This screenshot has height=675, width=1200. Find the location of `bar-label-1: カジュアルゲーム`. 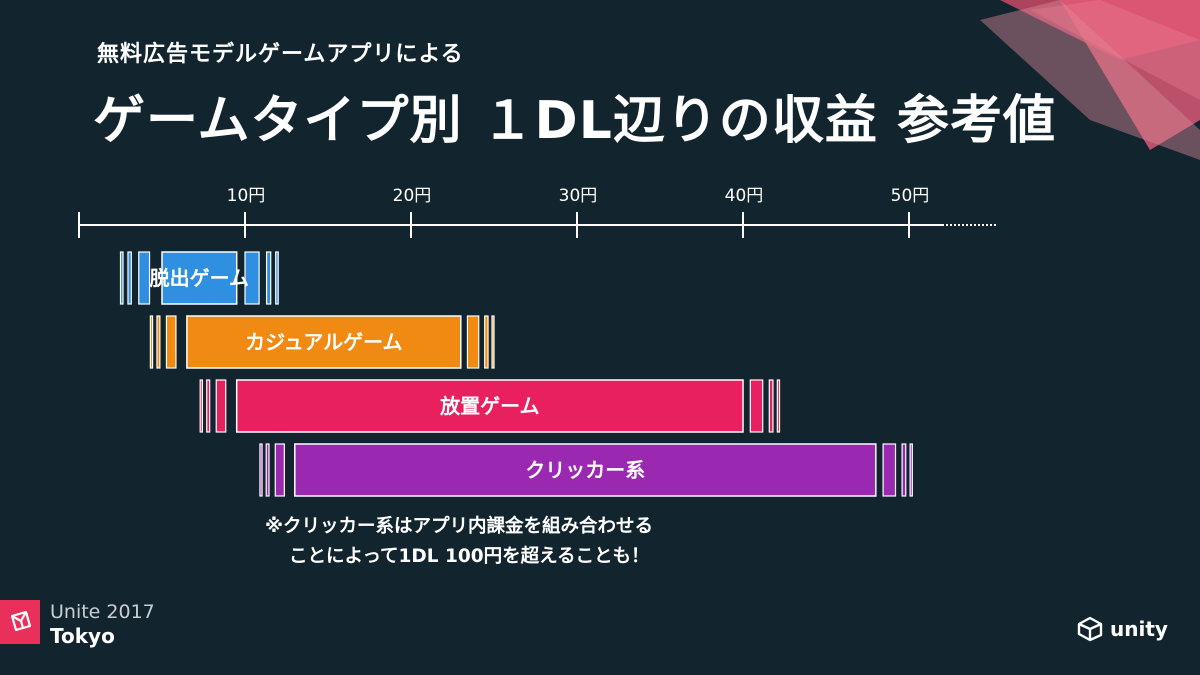

bar-label-1: カジュアルゲーム is located at coordinates (323, 342).